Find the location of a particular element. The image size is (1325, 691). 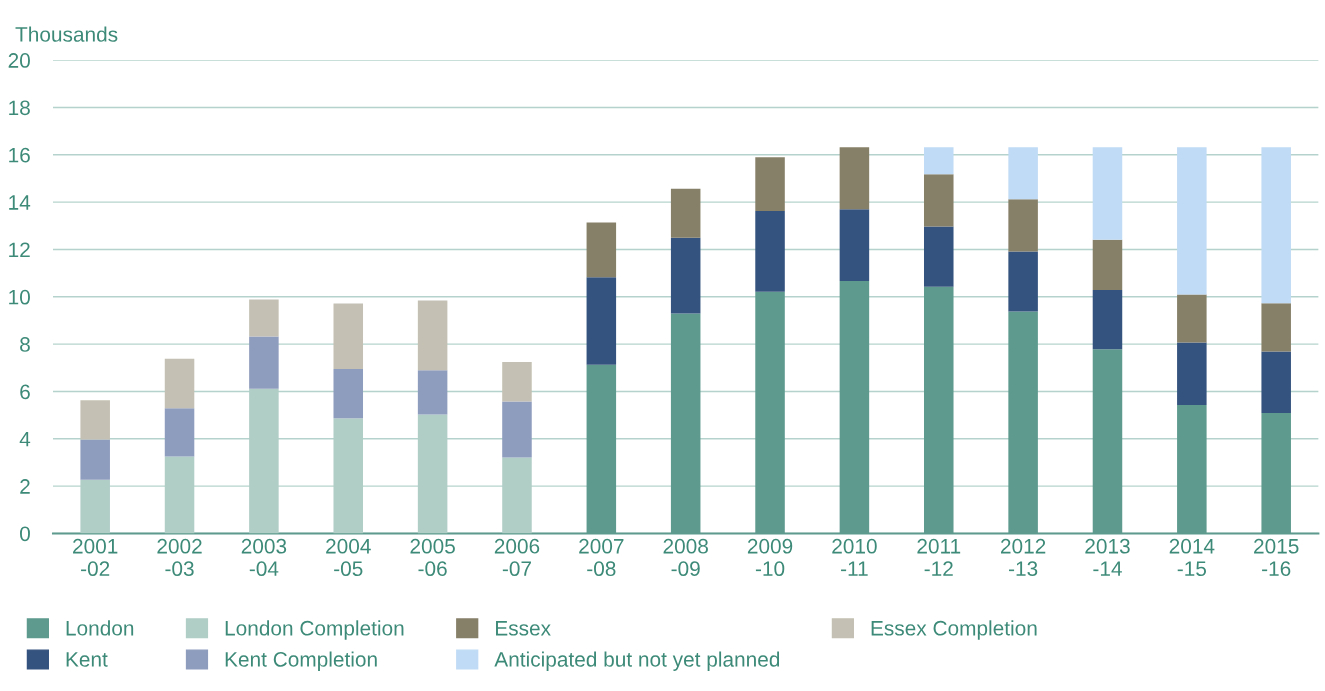

x-tick-label: 2013 -14 is located at coordinates (1107, 557).